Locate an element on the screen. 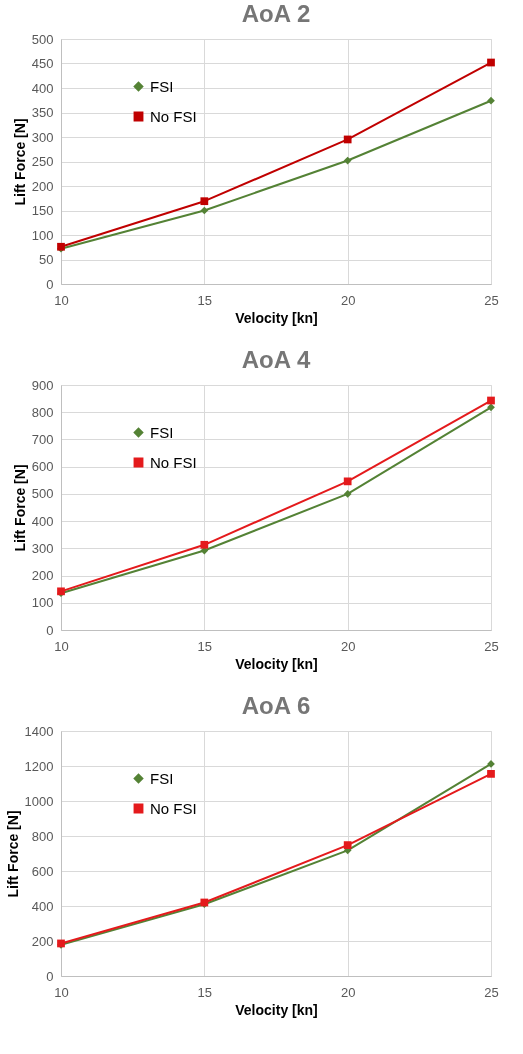  y-tick-label: 1000 is located at coordinates (39, 801).